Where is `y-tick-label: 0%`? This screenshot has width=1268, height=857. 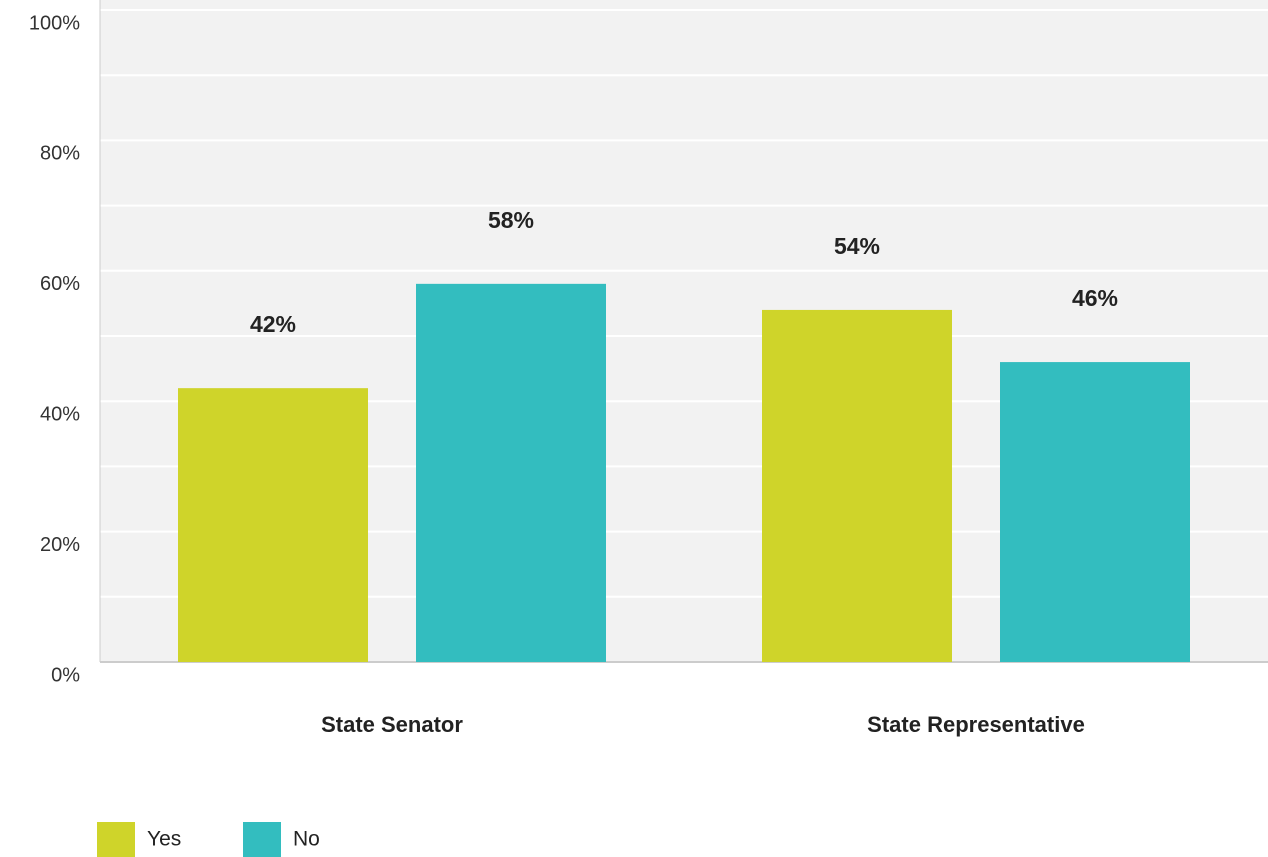
y-tick-label: 0% is located at coordinates (65, 675).